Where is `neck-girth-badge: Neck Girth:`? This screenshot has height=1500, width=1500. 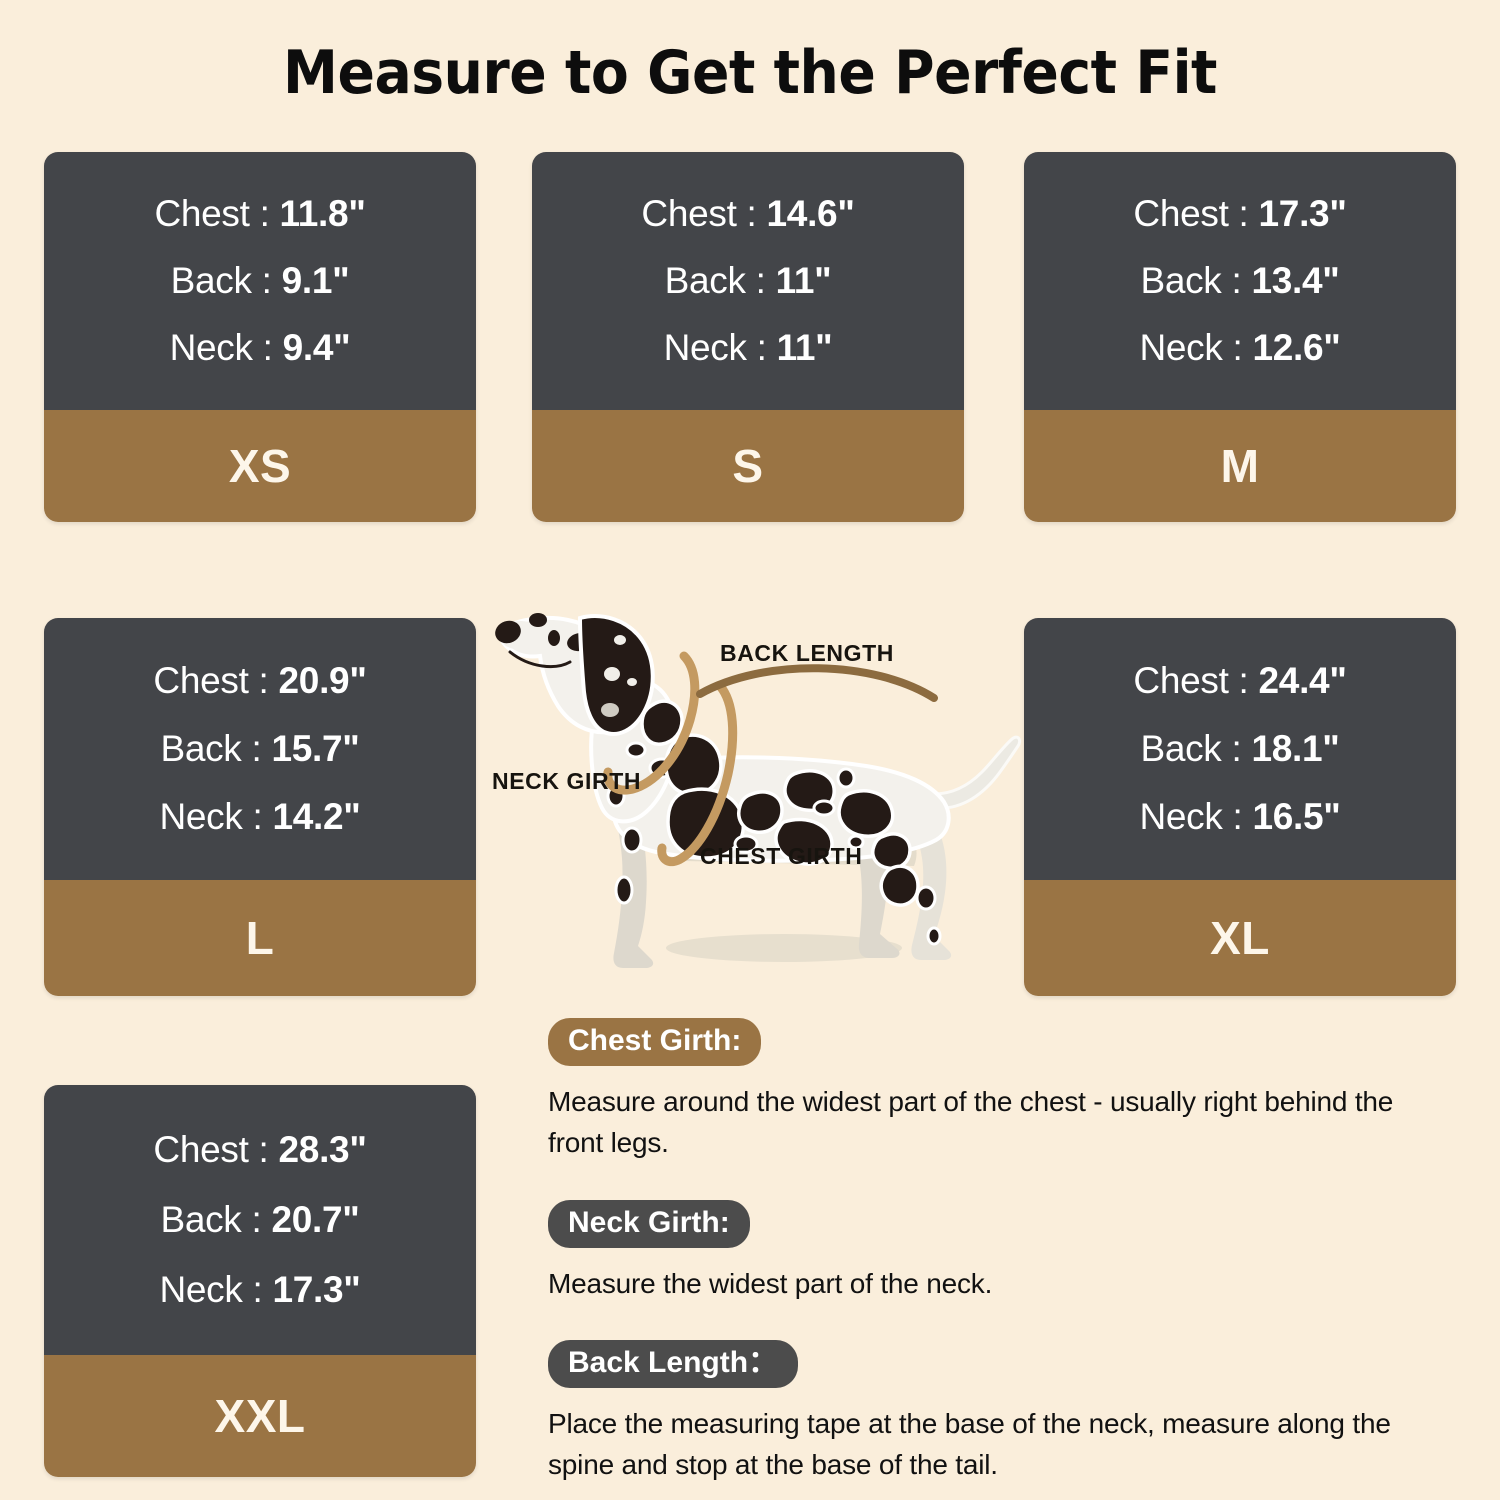 neck-girth-badge: Neck Girth: is located at coordinates (649, 1224).